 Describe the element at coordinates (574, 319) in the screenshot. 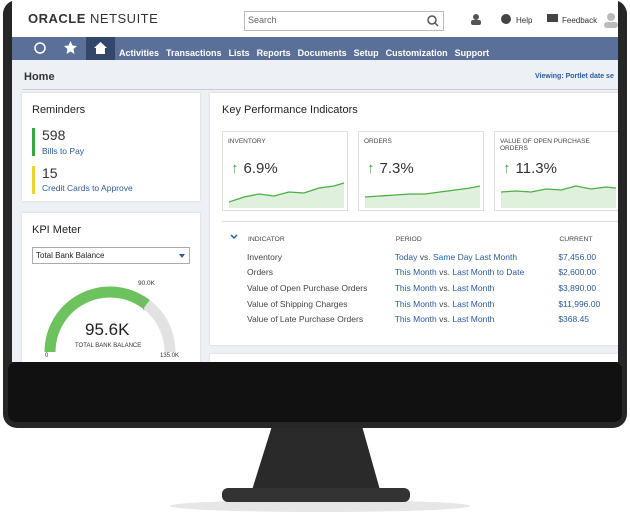

I see `current: $368.45` at that location.